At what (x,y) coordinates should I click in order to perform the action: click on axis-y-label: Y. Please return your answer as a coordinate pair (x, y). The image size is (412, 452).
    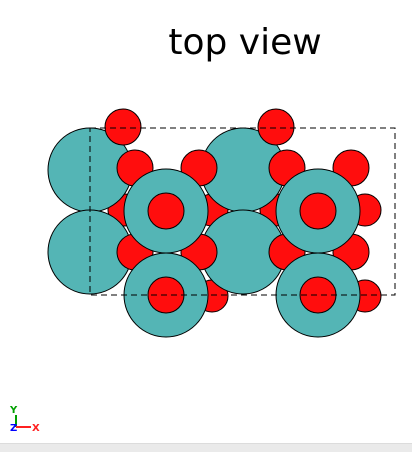
    Looking at the image, I should click on (13, 410).